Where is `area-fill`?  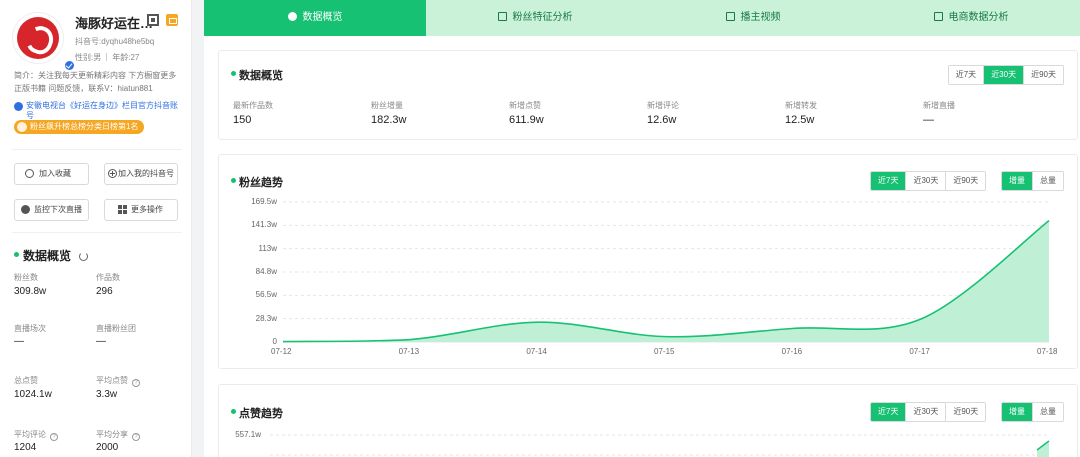 area-fill is located at coordinates (1043, 449).